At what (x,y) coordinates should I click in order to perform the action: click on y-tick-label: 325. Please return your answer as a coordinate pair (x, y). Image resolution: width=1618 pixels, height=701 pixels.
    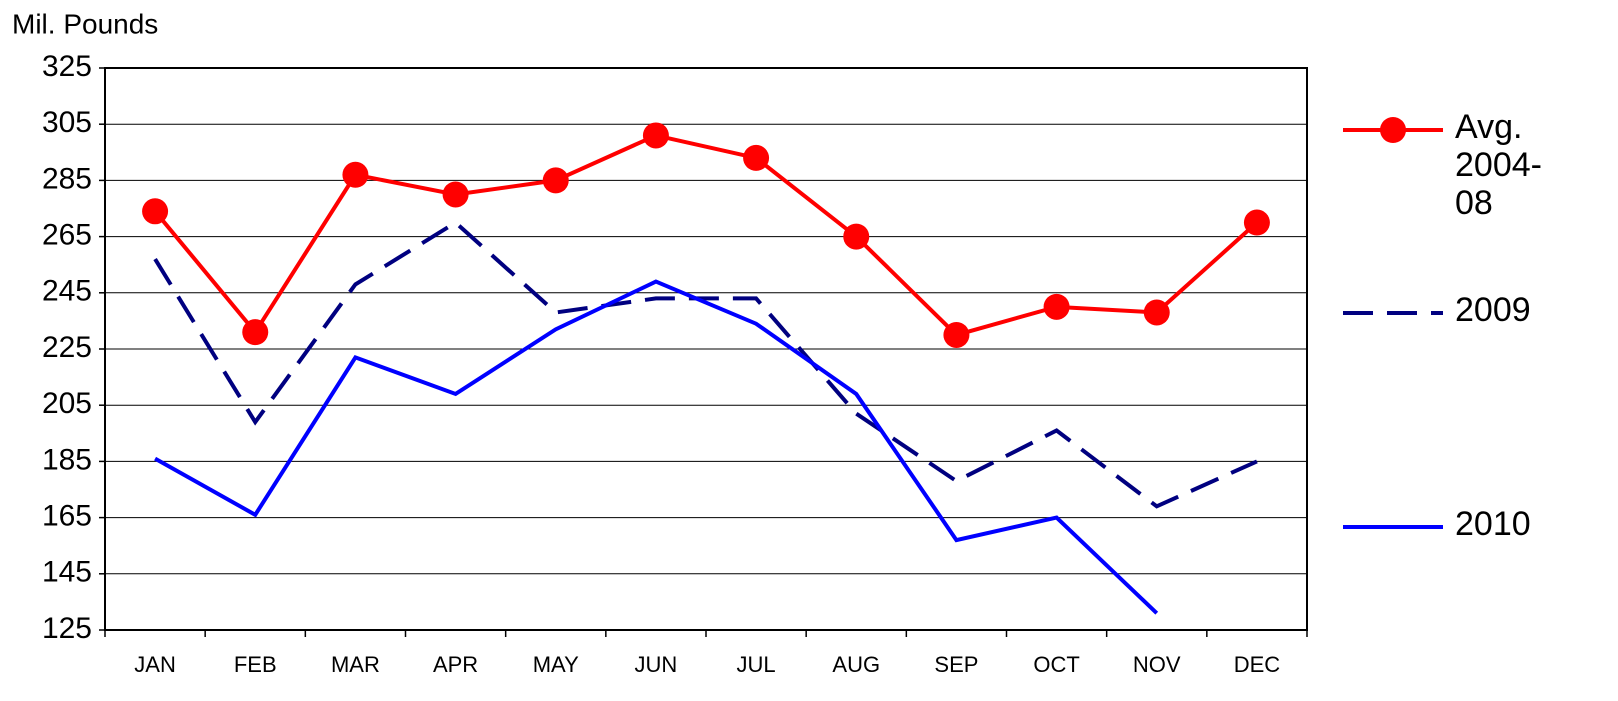
    Looking at the image, I should click on (67, 66).